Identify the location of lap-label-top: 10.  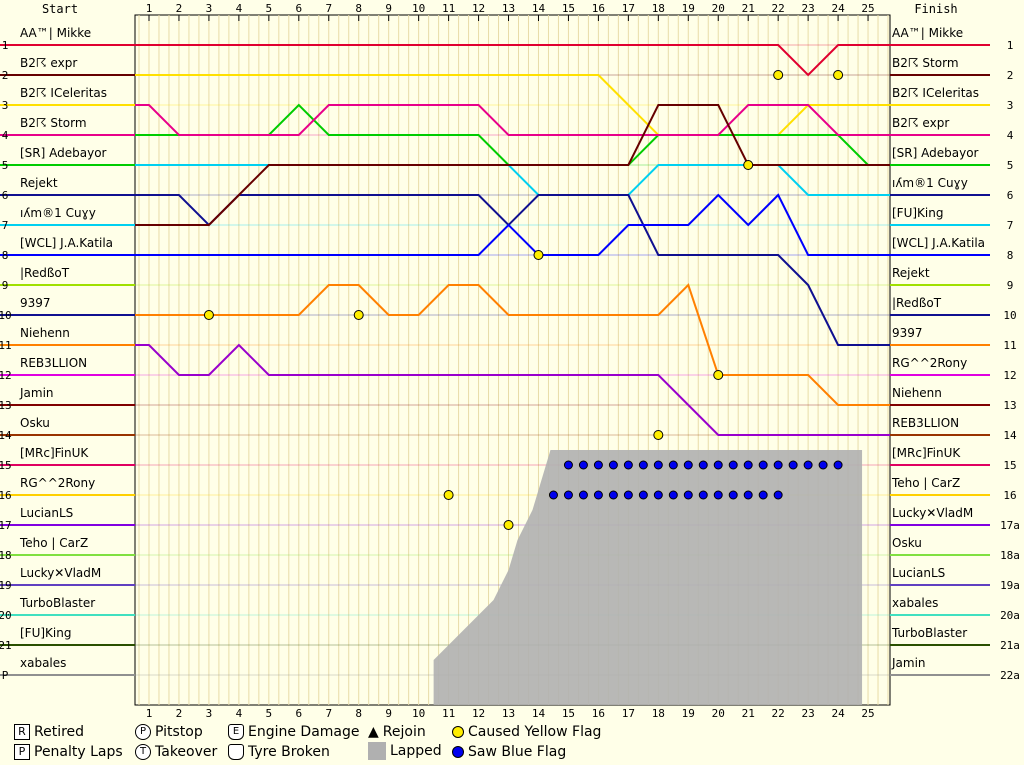
(418, 8).